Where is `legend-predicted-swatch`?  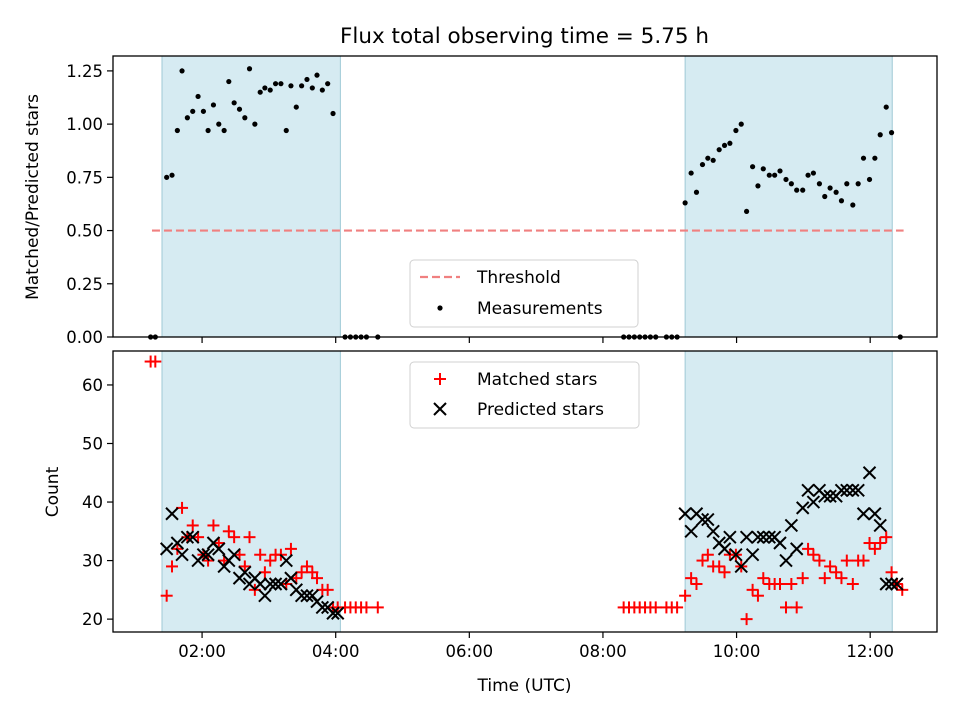
legend-predicted-swatch is located at coordinates (440, 409).